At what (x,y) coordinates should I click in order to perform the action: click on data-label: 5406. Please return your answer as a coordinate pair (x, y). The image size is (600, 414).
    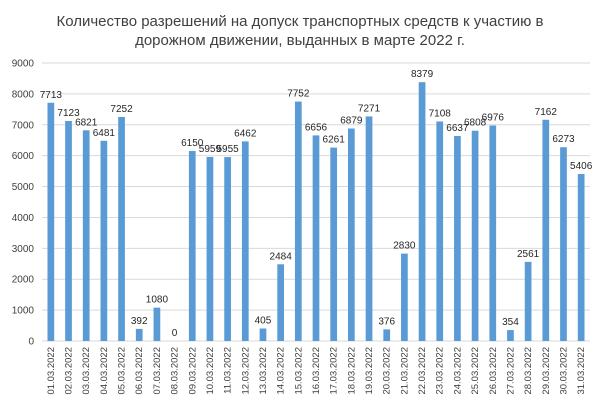
    Looking at the image, I should click on (581, 166).